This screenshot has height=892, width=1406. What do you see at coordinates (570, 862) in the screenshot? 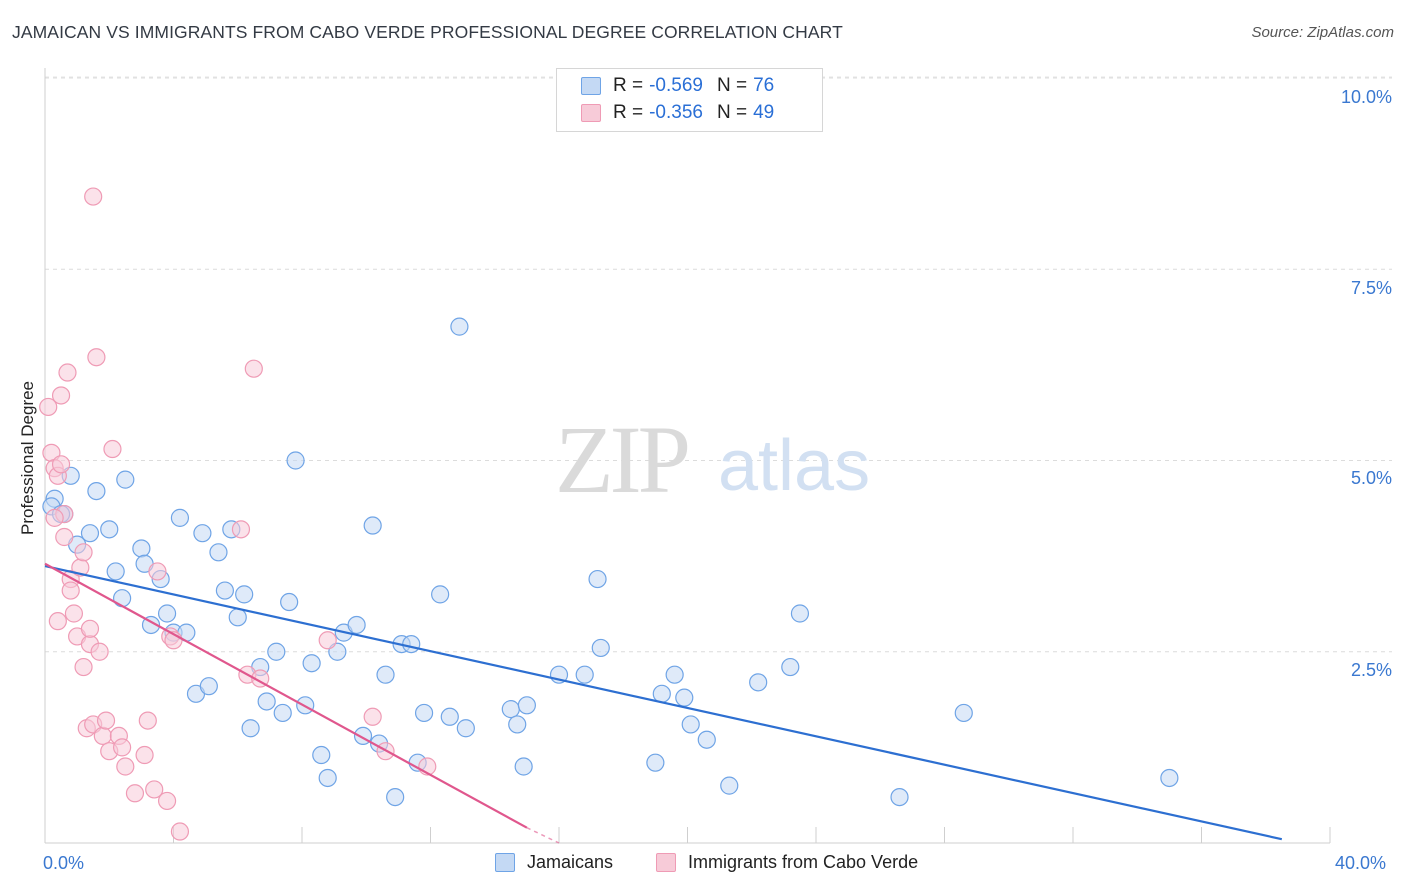
I see `series-label: Jamaicans` at bounding box center [570, 862].